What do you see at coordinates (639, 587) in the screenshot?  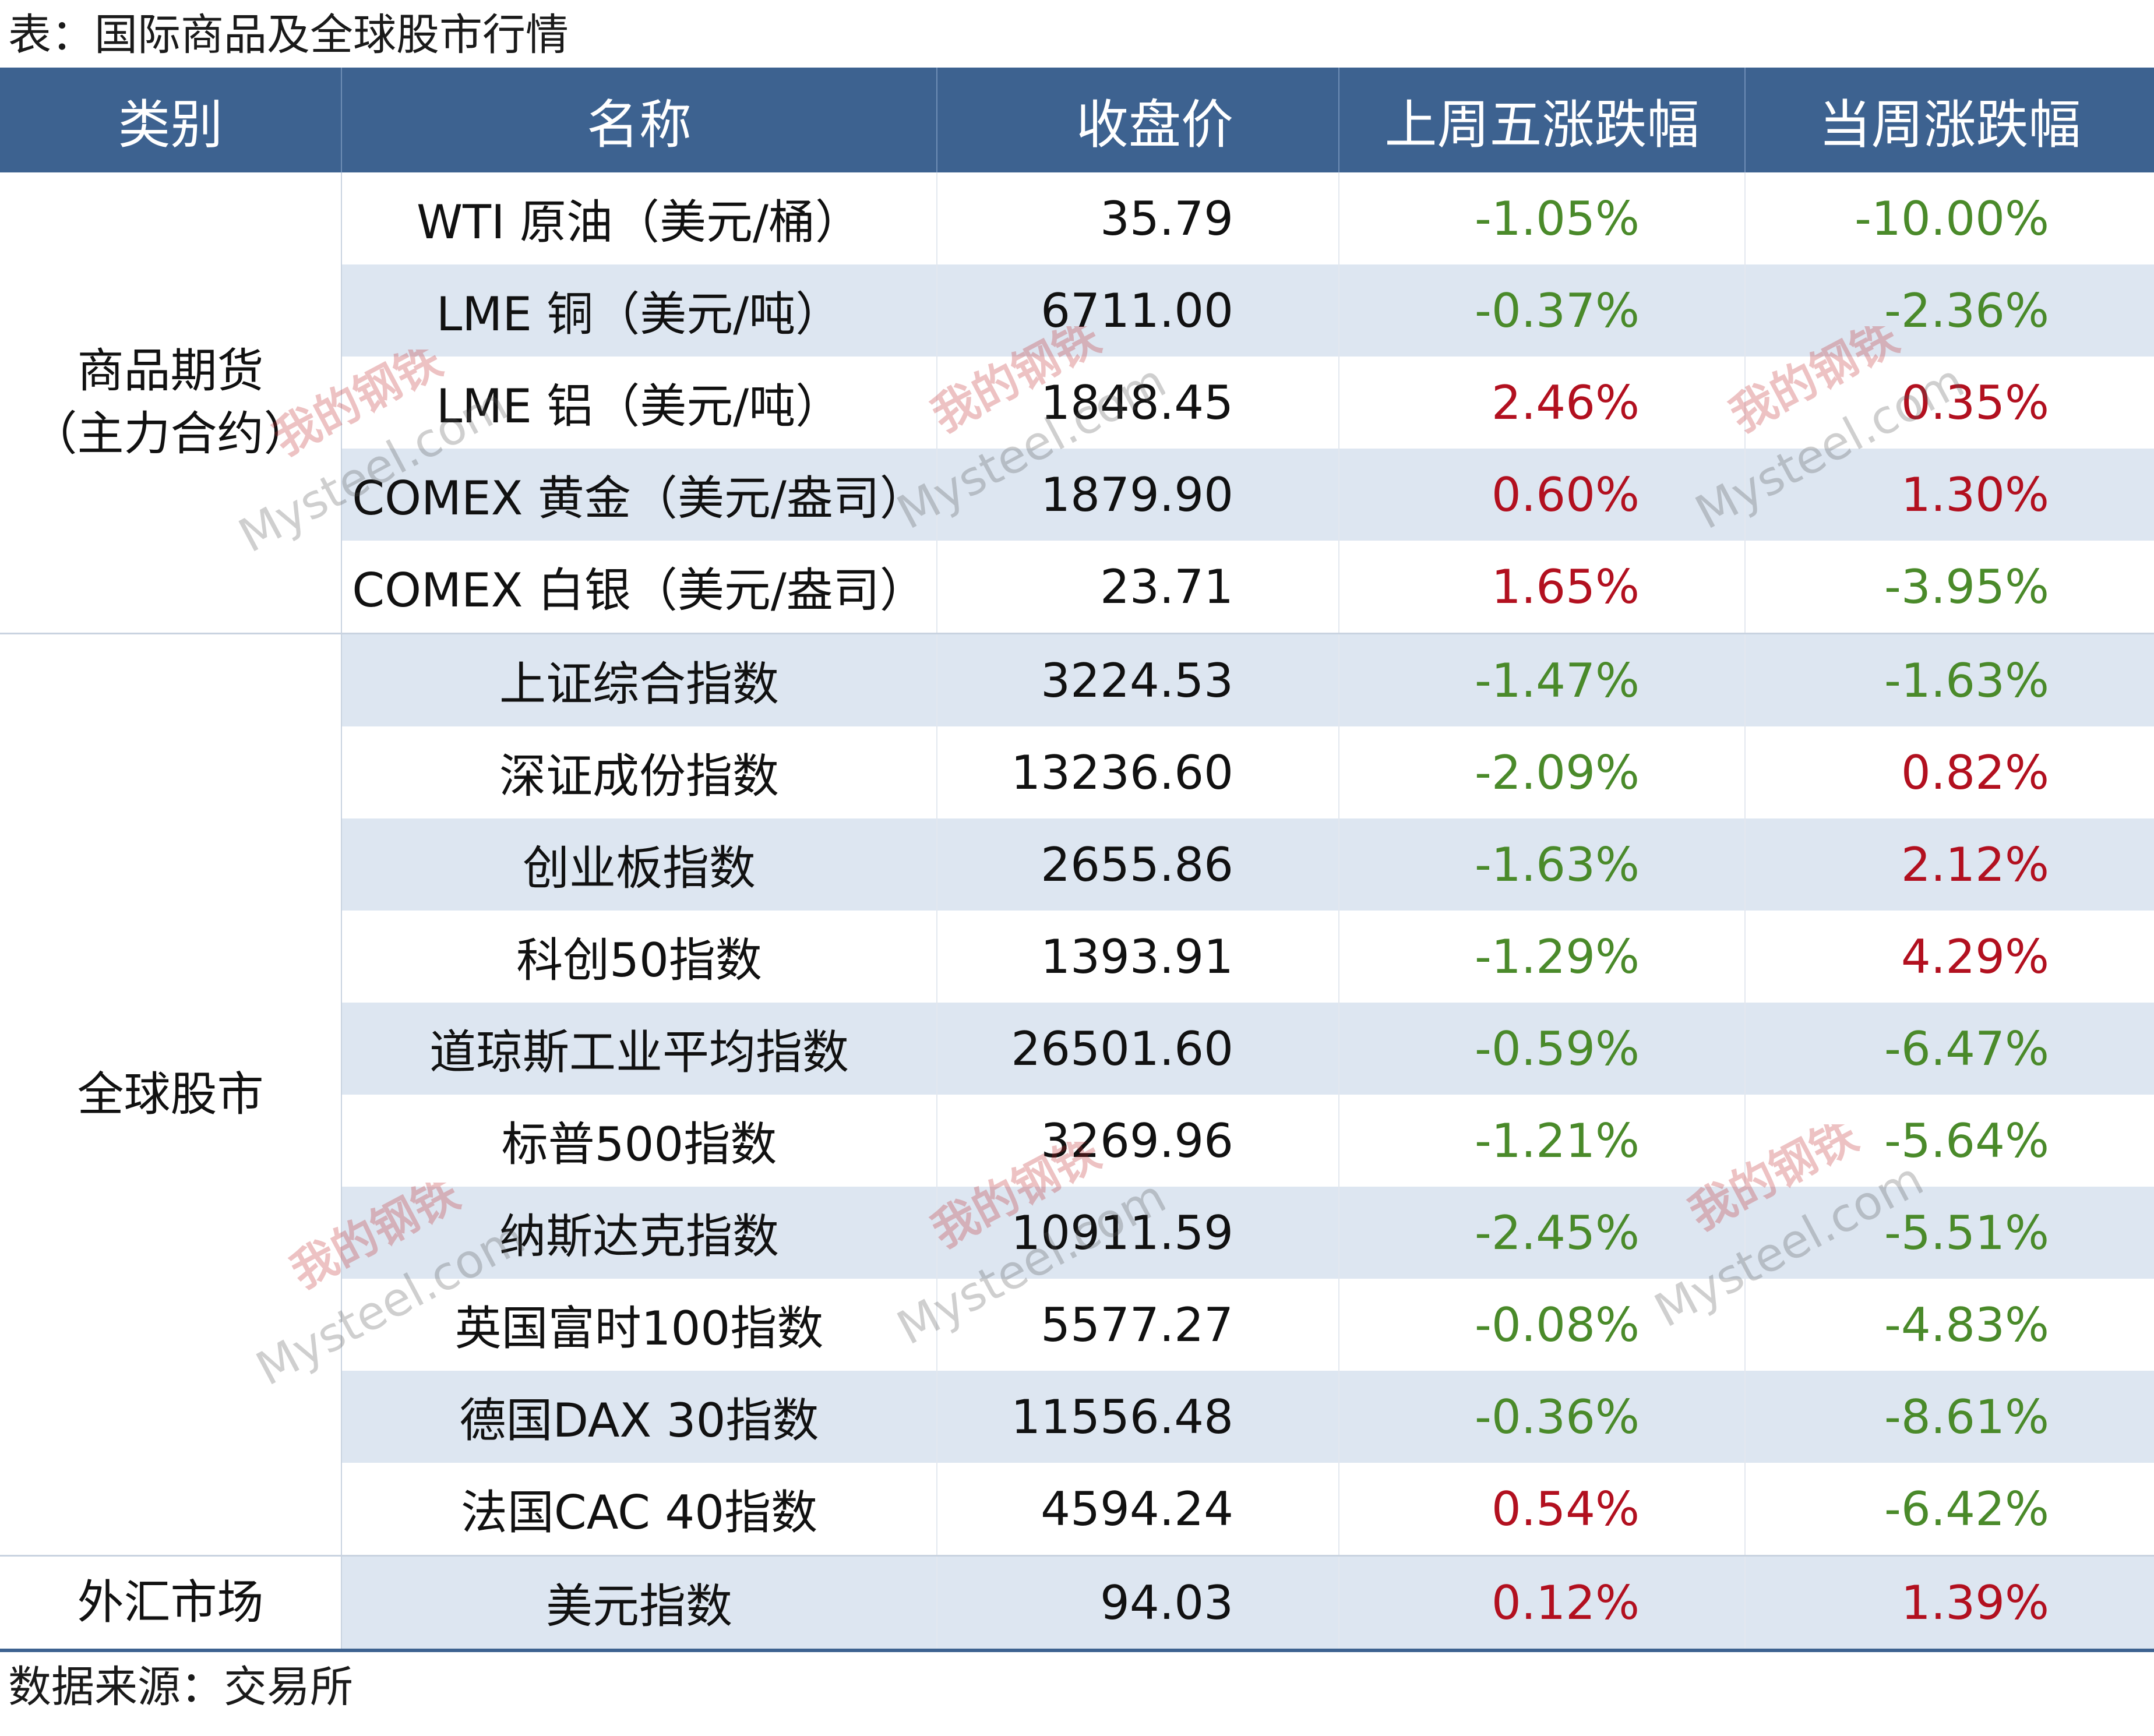 I see `instrument-name: COMEX 白银（美元/盎司）` at bounding box center [639, 587].